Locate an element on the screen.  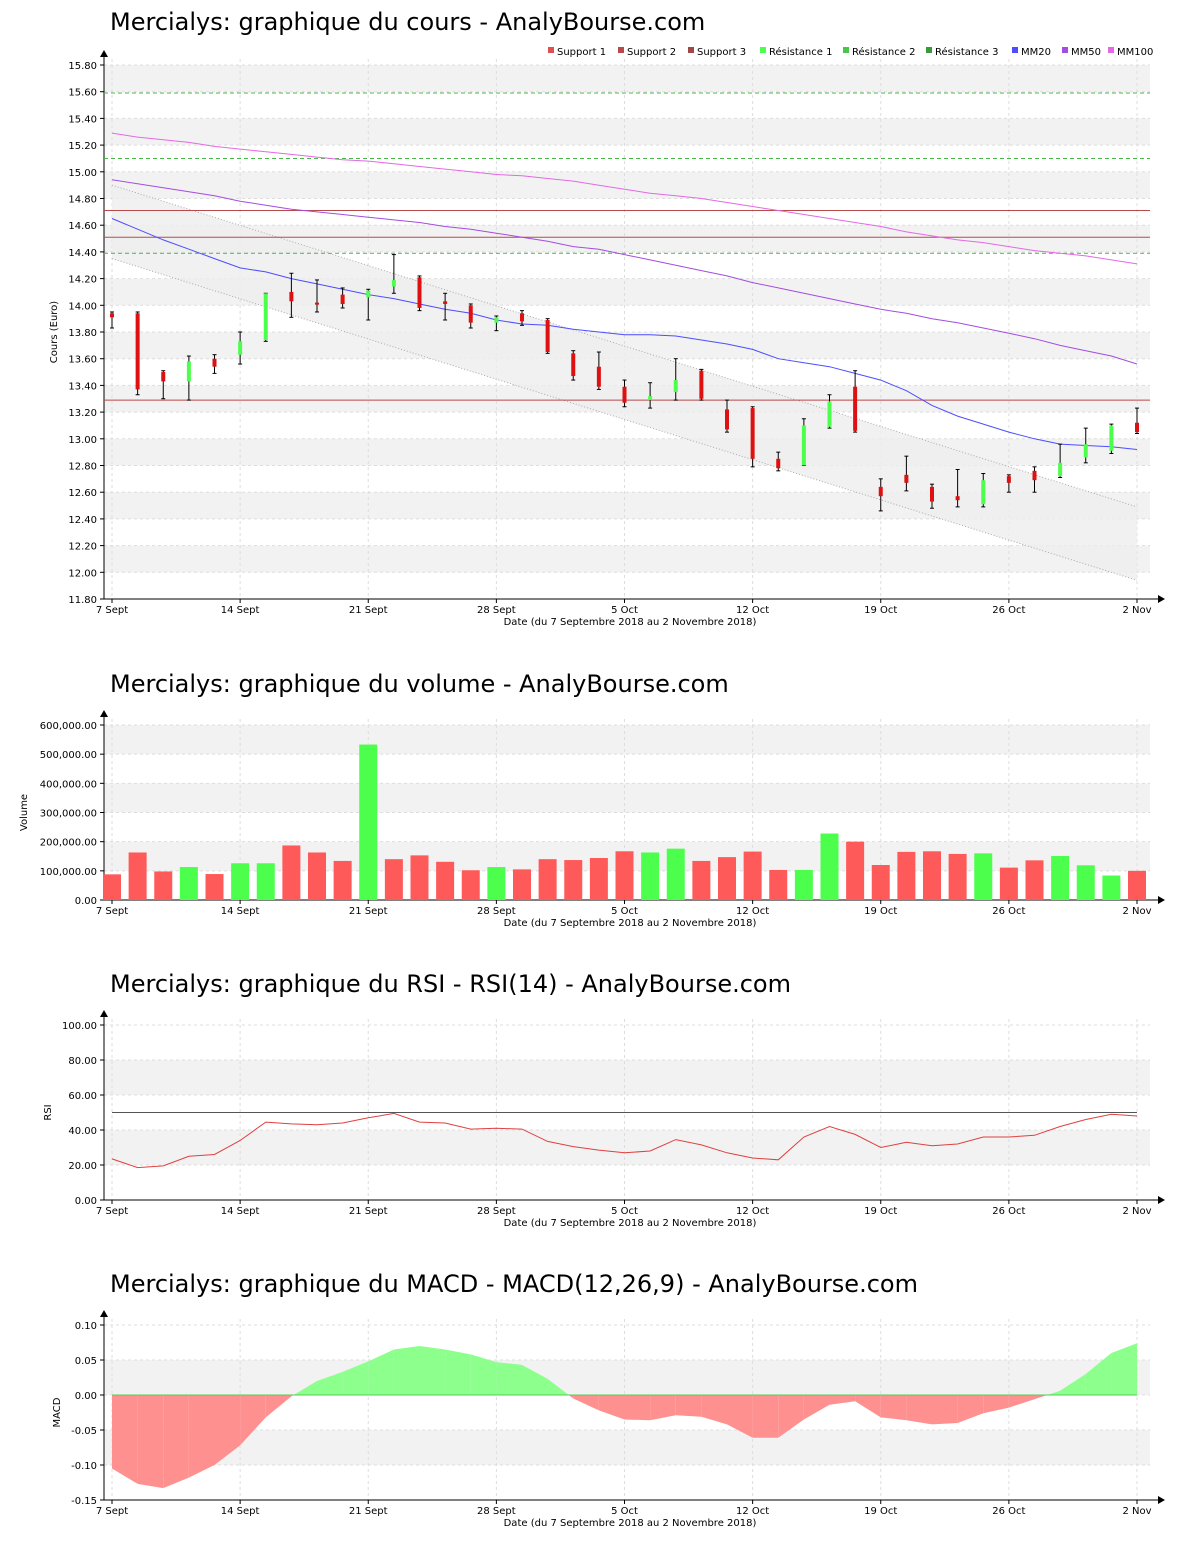
y-tick-label: 100,000.00 is located at coordinates (68, 872).